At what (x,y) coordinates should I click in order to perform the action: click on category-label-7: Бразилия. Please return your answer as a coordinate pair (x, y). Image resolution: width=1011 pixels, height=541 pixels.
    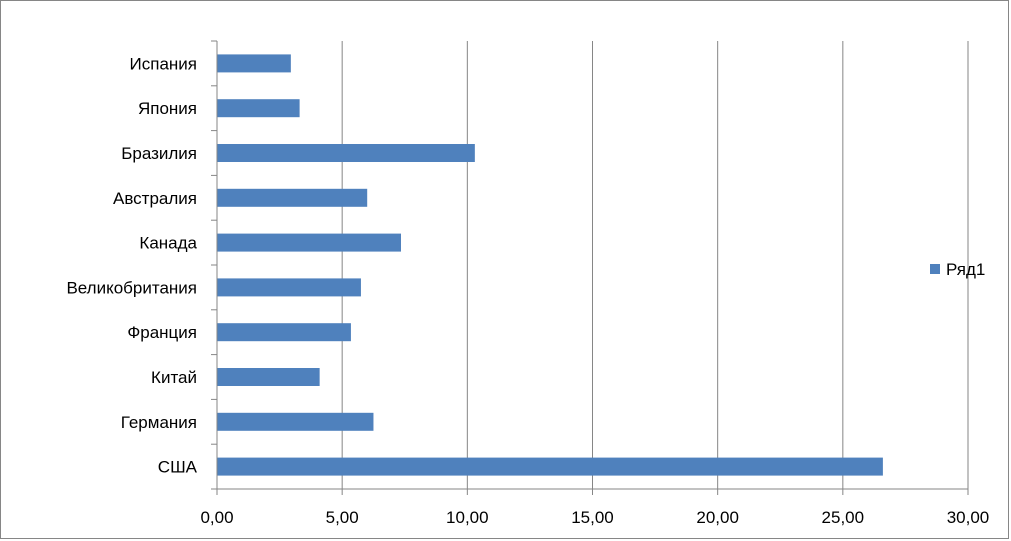
    Looking at the image, I should click on (159, 153).